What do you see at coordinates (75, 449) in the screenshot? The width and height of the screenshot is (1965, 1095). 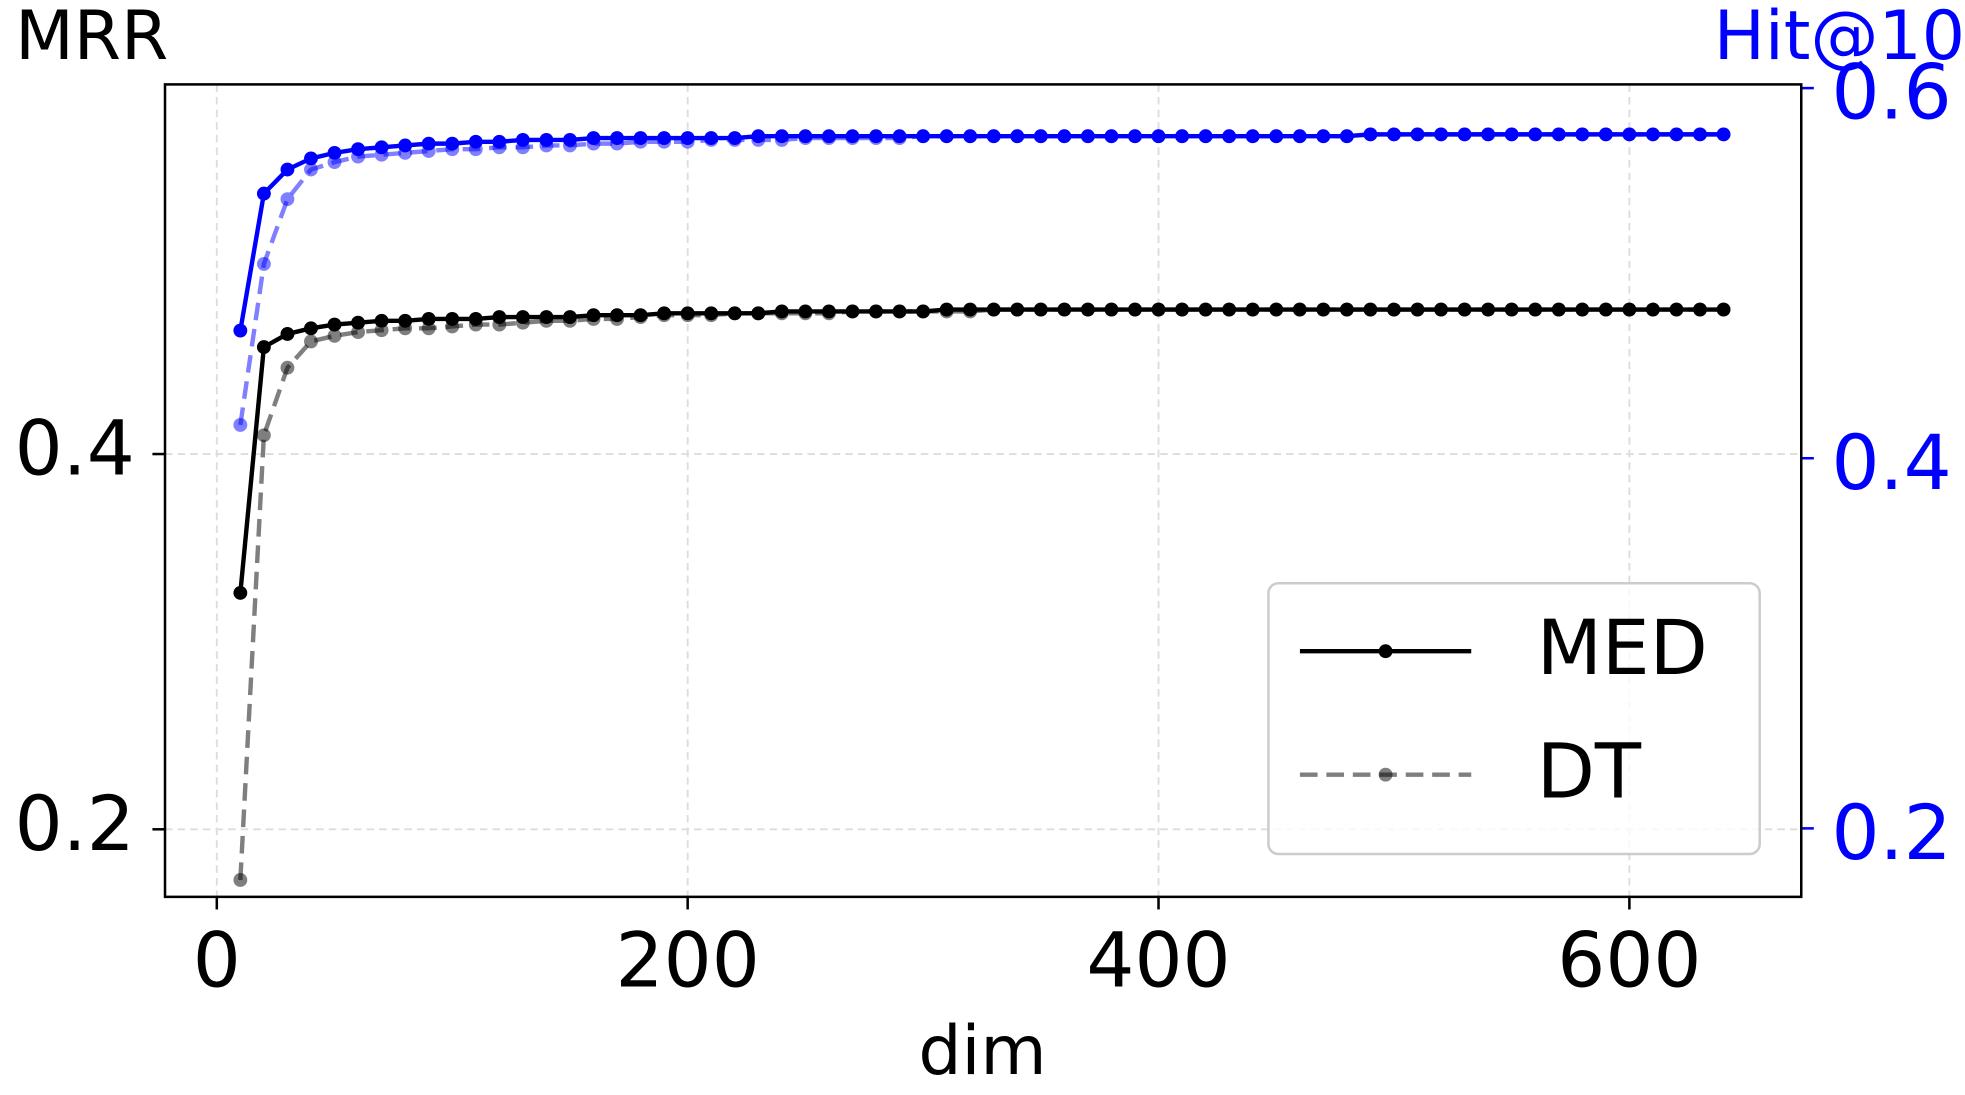 I see `y-tick-label: 0.4` at bounding box center [75, 449].